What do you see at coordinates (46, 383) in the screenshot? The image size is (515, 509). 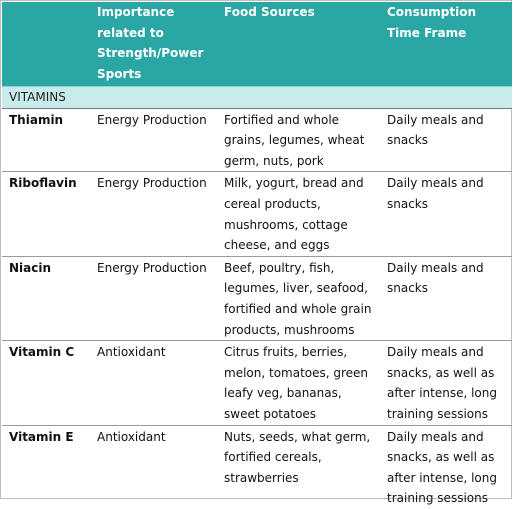 I see `nutrient-cell: Vitamin C` at bounding box center [46, 383].